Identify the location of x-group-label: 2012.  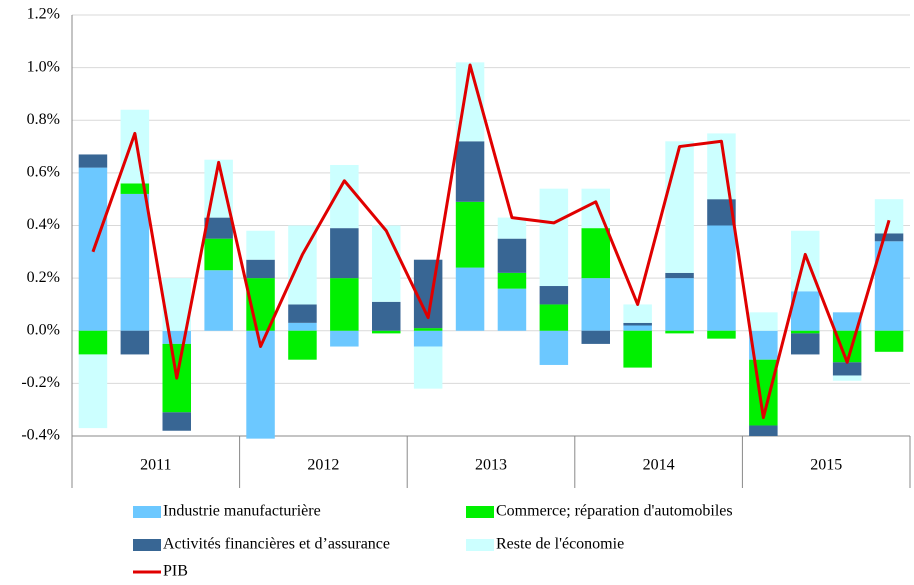
(323, 465).